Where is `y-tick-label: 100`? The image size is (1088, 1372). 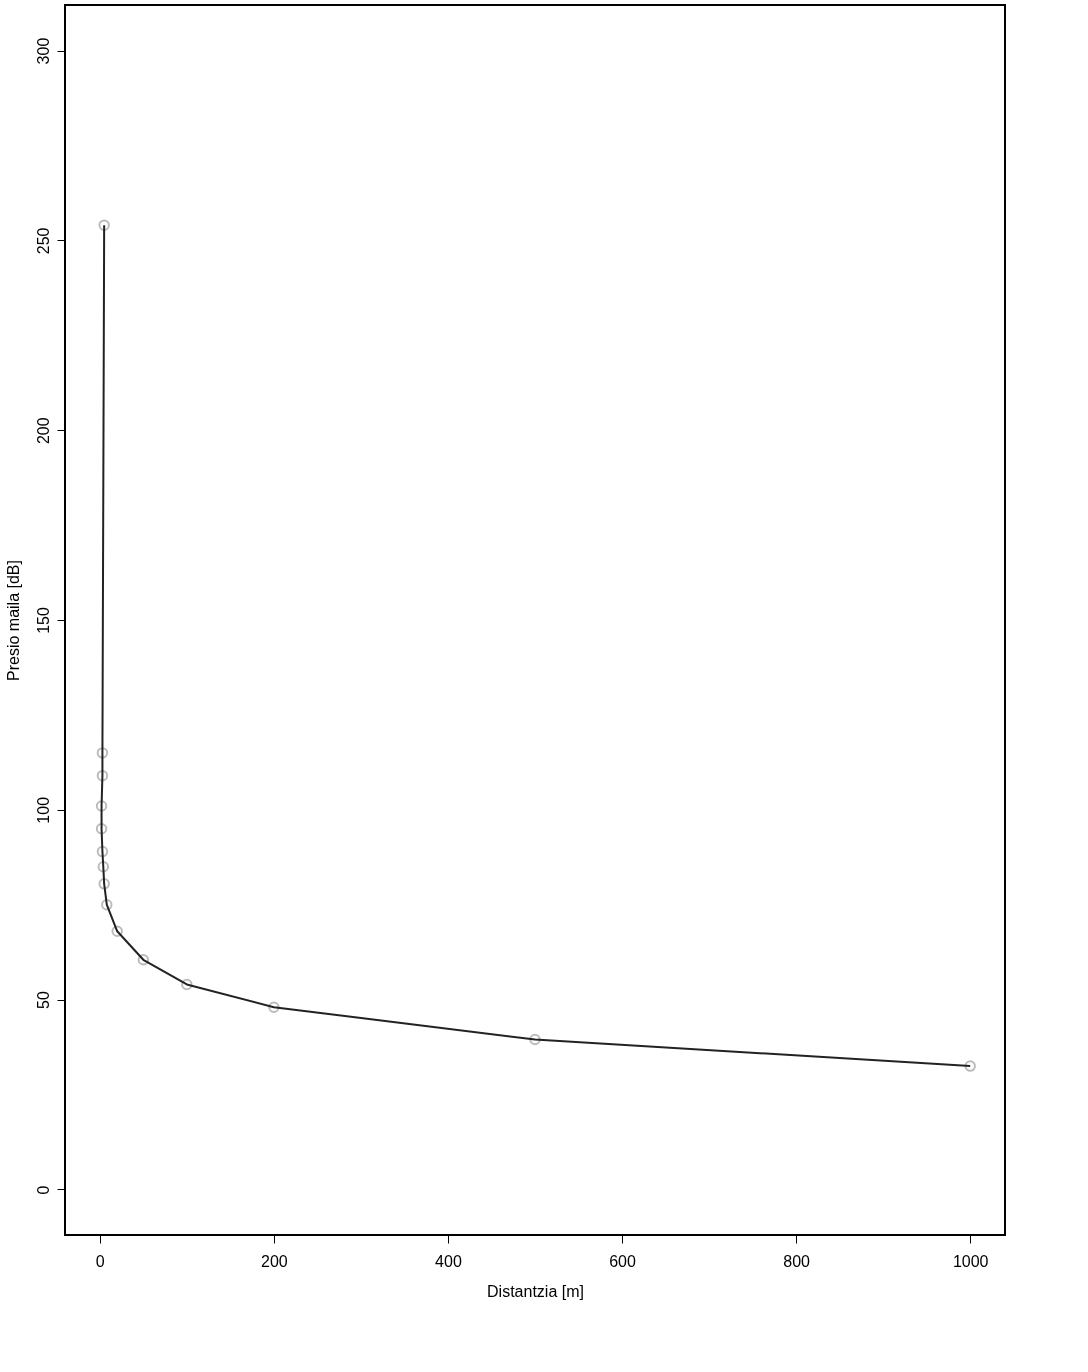 y-tick-label: 100 is located at coordinates (43, 810).